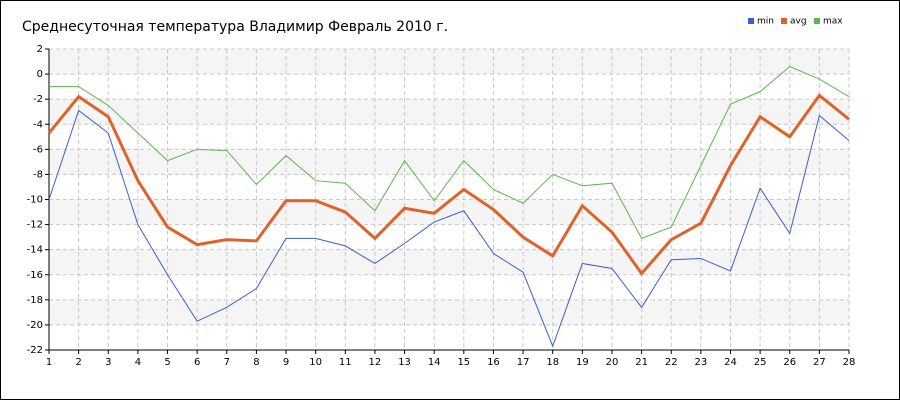 The width and height of the screenshot is (900, 400). Describe the element at coordinates (167, 362) in the screenshot. I see `x-tick-label: 5` at that location.